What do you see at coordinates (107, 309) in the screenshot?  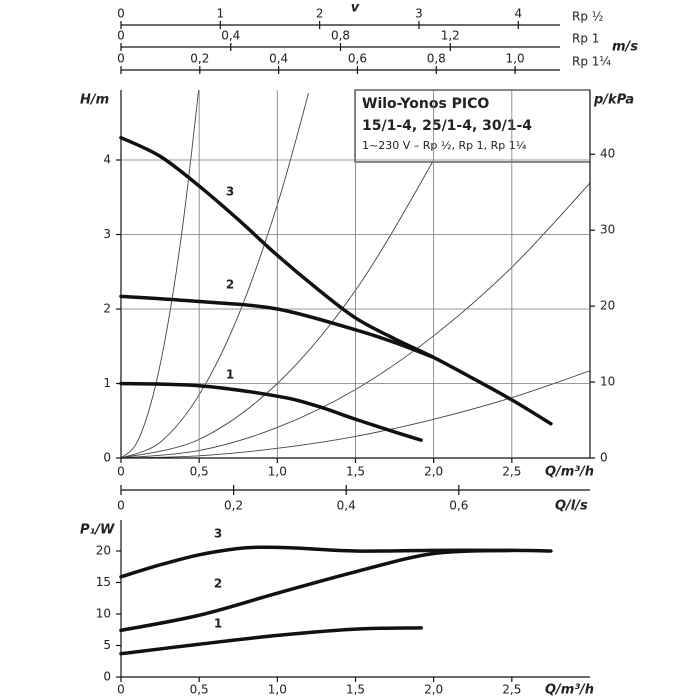 I see `y-tick-label: 2` at bounding box center [107, 309].